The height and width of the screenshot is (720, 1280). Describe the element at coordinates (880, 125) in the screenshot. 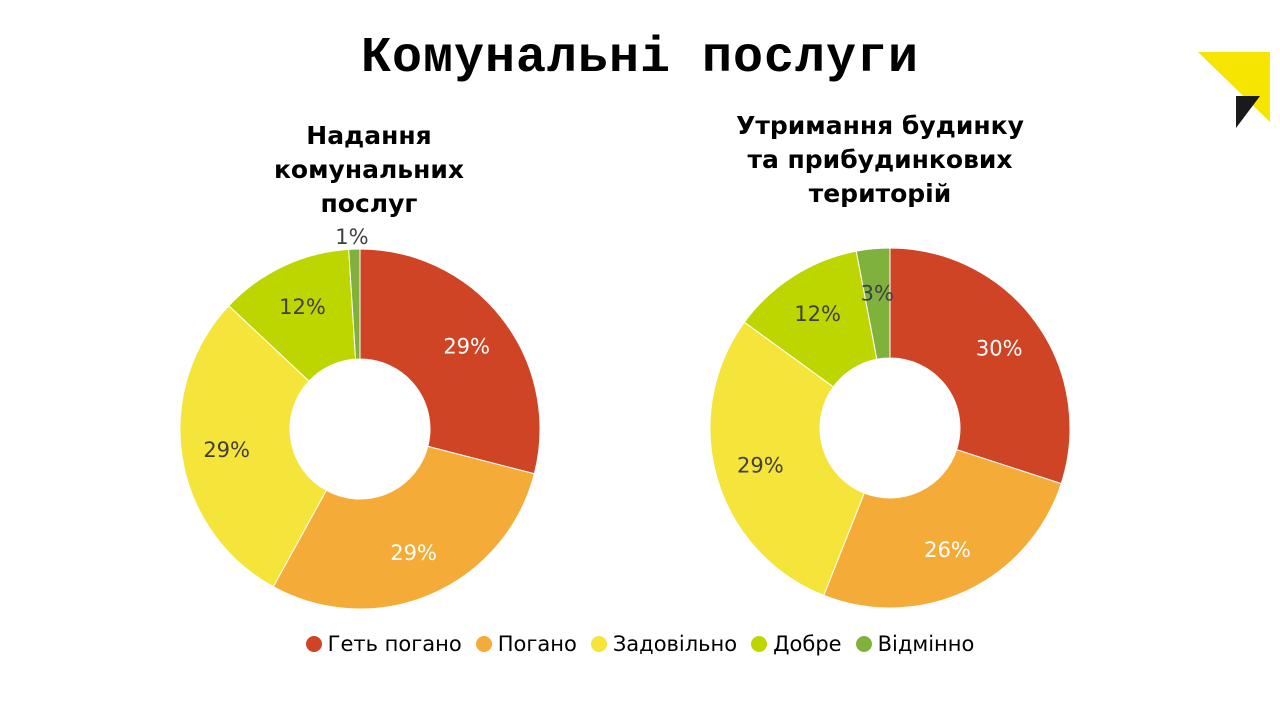

I see `chart-title-line: Утримання будинку` at that location.